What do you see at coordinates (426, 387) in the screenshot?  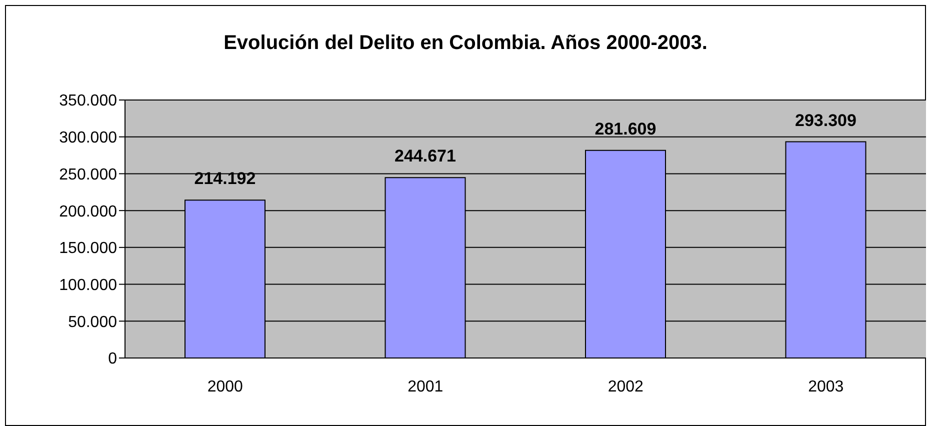 I see `x-tick-label: 2001` at bounding box center [426, 387].